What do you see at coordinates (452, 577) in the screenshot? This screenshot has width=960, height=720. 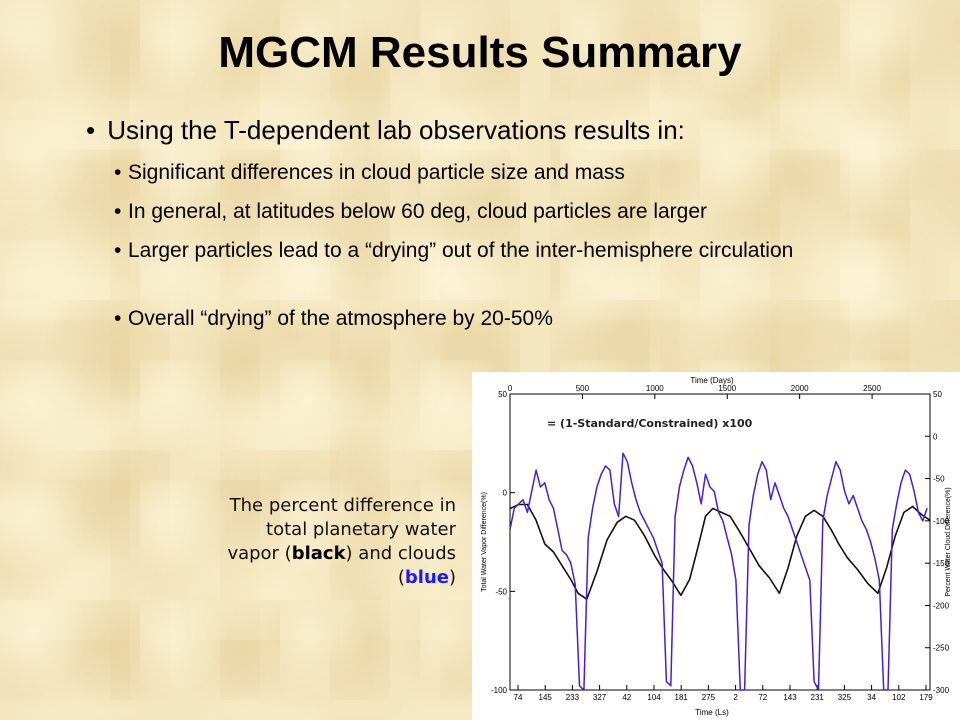 I see `caption-part3: )` at bounding box center [452, 577].